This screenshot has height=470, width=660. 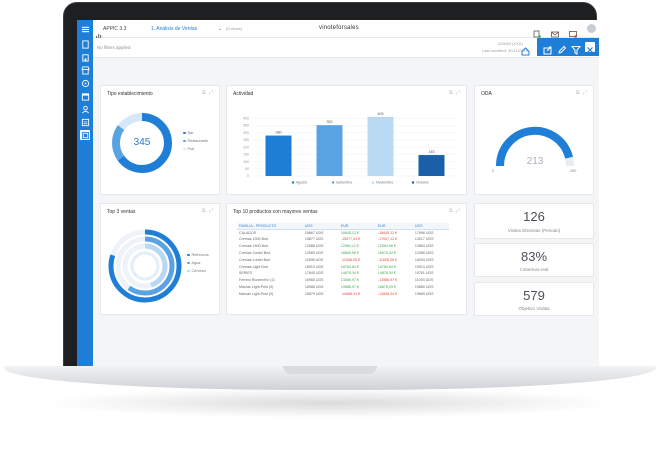 I want to click on ring-agua, so click(x=145, y=266).